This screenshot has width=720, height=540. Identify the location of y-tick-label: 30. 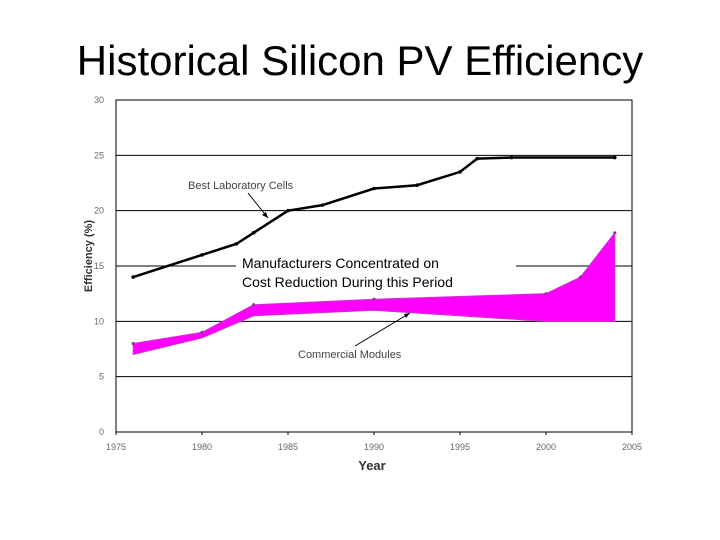
(99, 100).